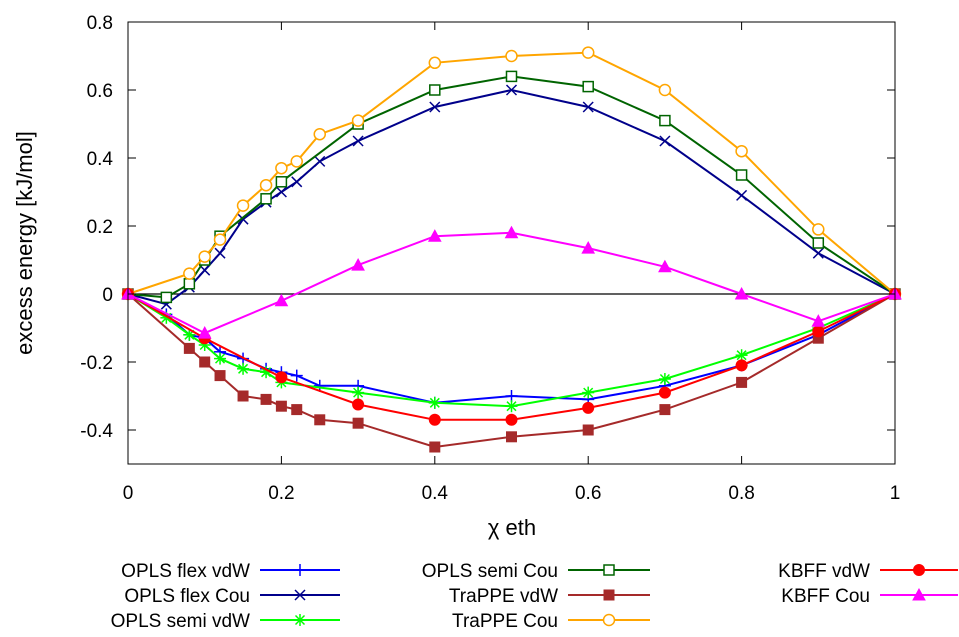 The image size is (959, 637). Describe the element at coordinates (128, 493) in the screenshot. I see `x-tick-label: 0` at that location.